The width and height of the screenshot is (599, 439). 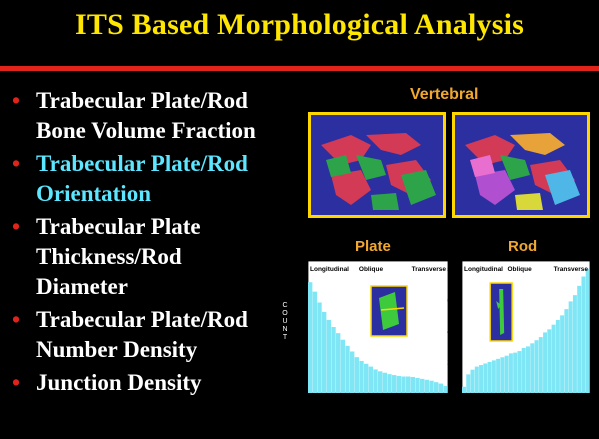 What do you see at coordinates (297, 337) in the screenshot?
I see `y-tick-label: 1200` at bounding box center [297, 337].